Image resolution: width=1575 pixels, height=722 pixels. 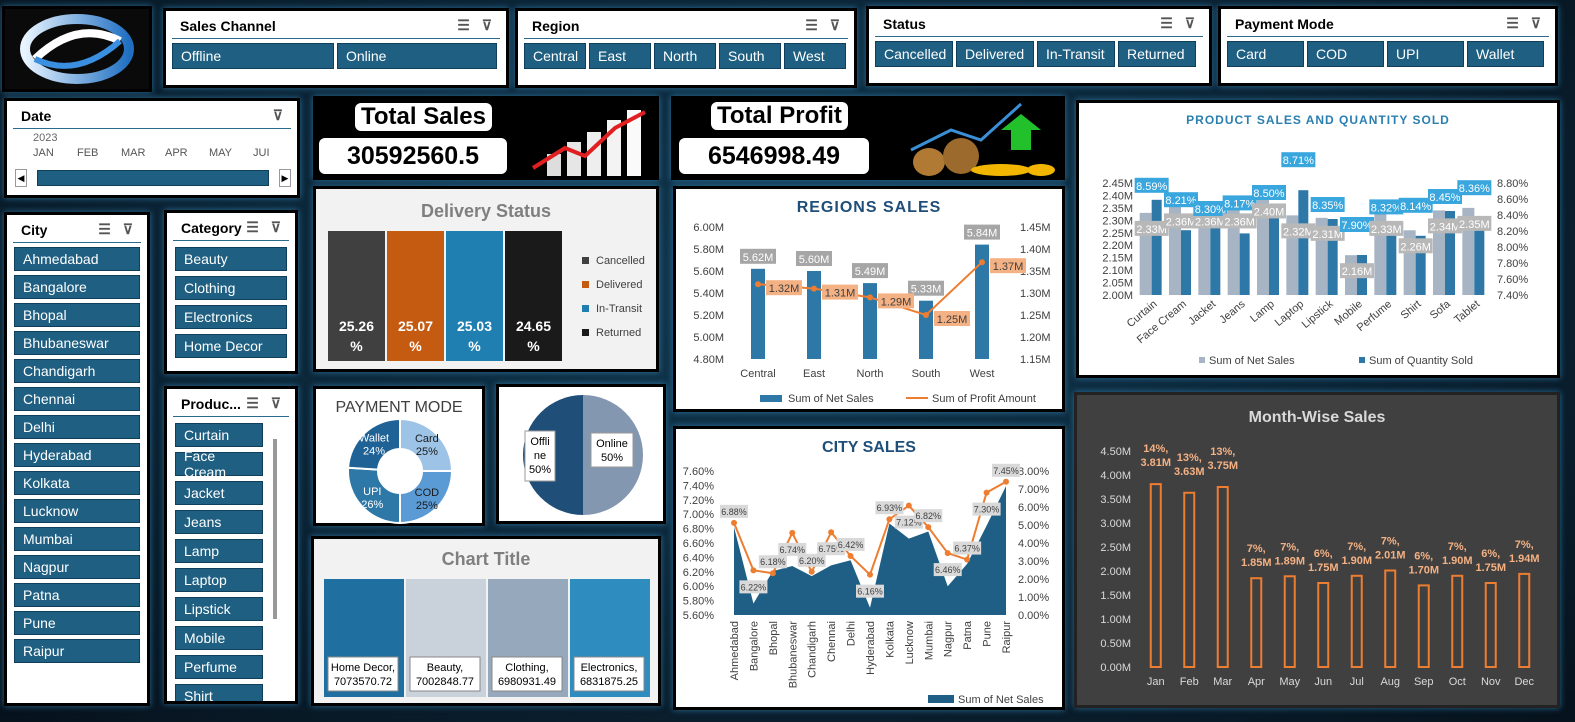 I want to click on slicer-item-lipstick: Lipstick, so click(x=219, y=609).